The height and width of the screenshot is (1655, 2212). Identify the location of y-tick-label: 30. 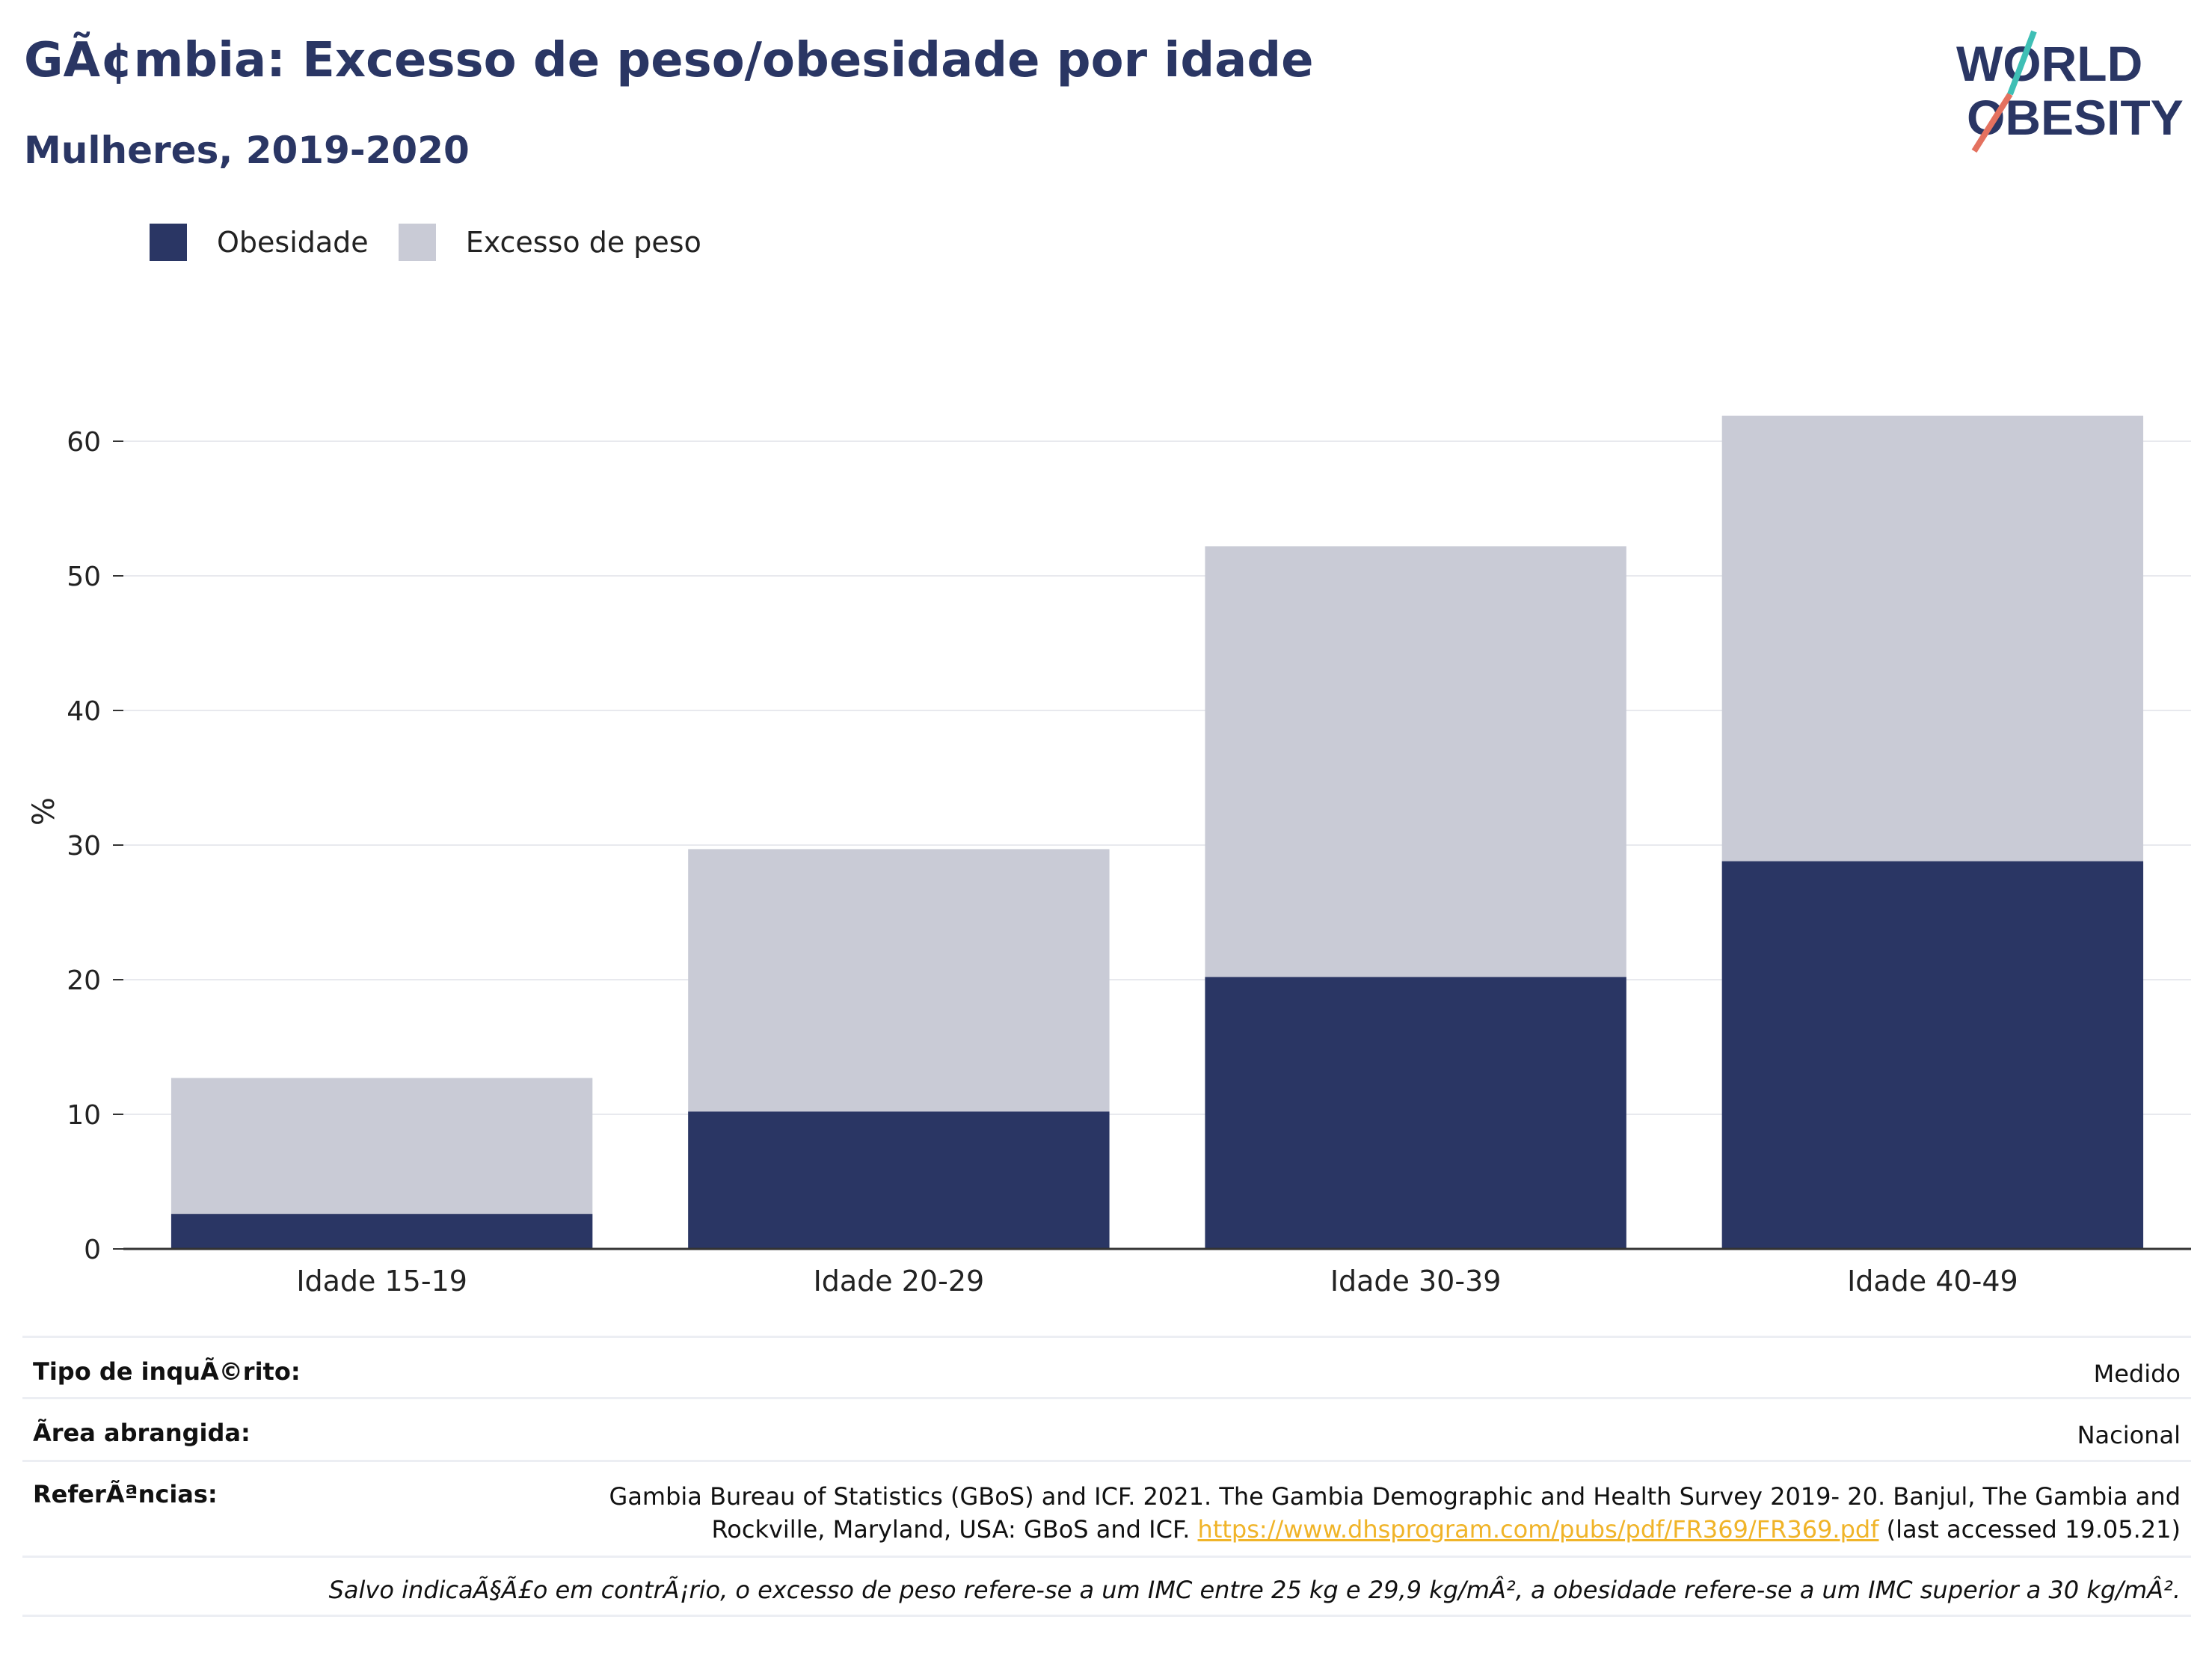
(84, 846).